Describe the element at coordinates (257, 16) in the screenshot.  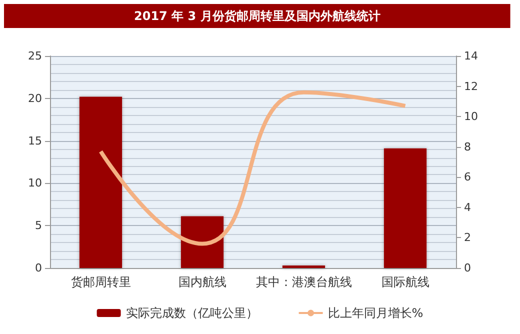
I see `chart-title: 2017 年 3 月份货邮周转里及国内外航线统计` at that location.